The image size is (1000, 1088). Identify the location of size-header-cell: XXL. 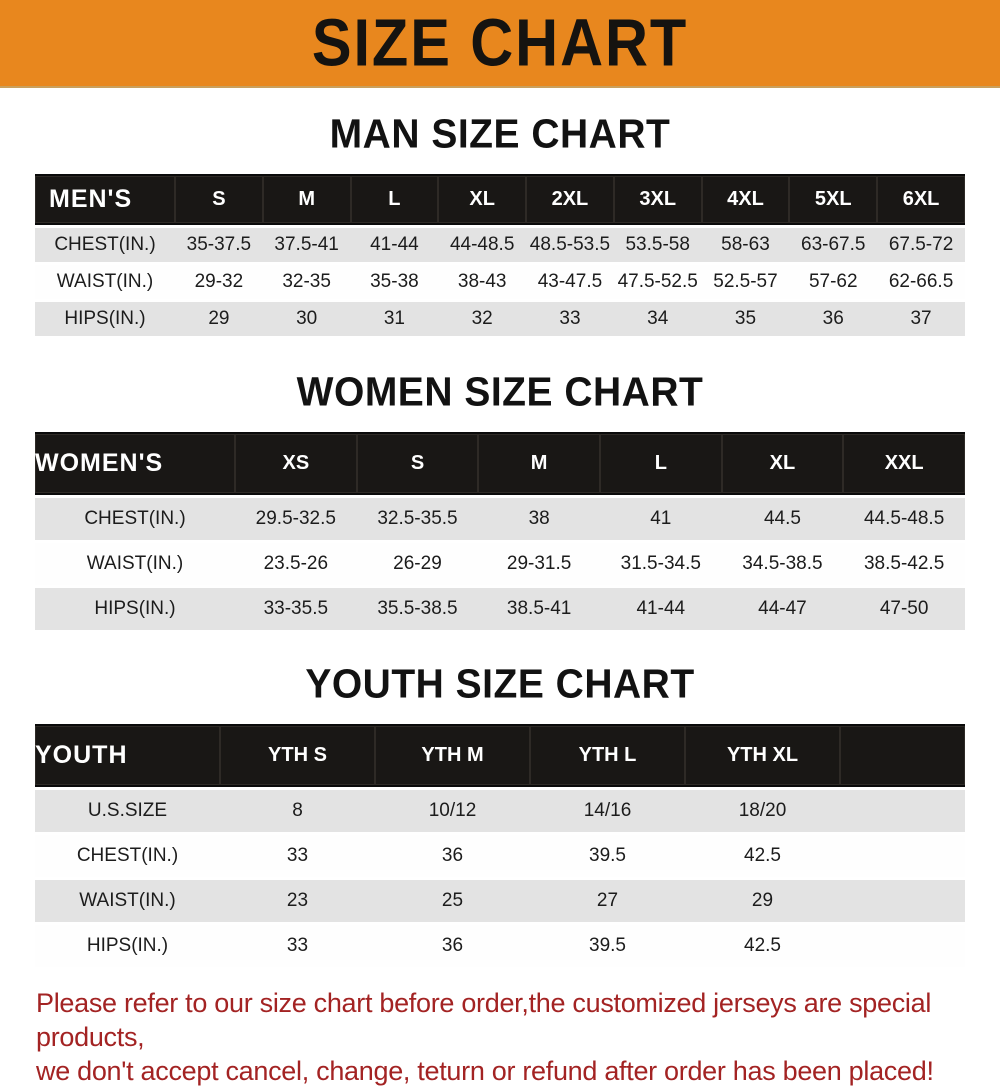
(904, 463).